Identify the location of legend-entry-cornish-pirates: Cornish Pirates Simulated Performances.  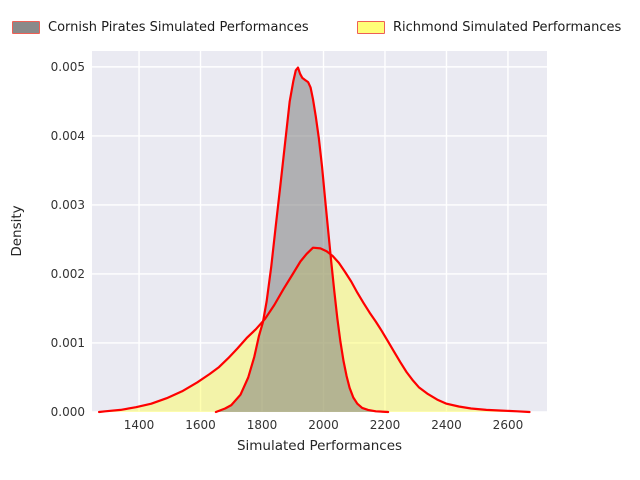
(160, 27).